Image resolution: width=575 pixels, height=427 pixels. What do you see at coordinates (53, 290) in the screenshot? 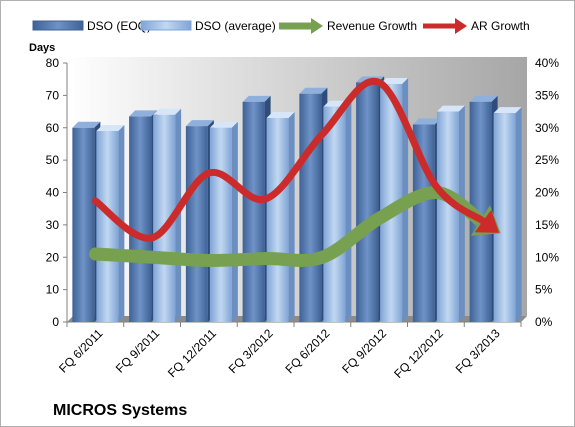
I see `y-tick-label: 10` at bounding box center [53, 290].